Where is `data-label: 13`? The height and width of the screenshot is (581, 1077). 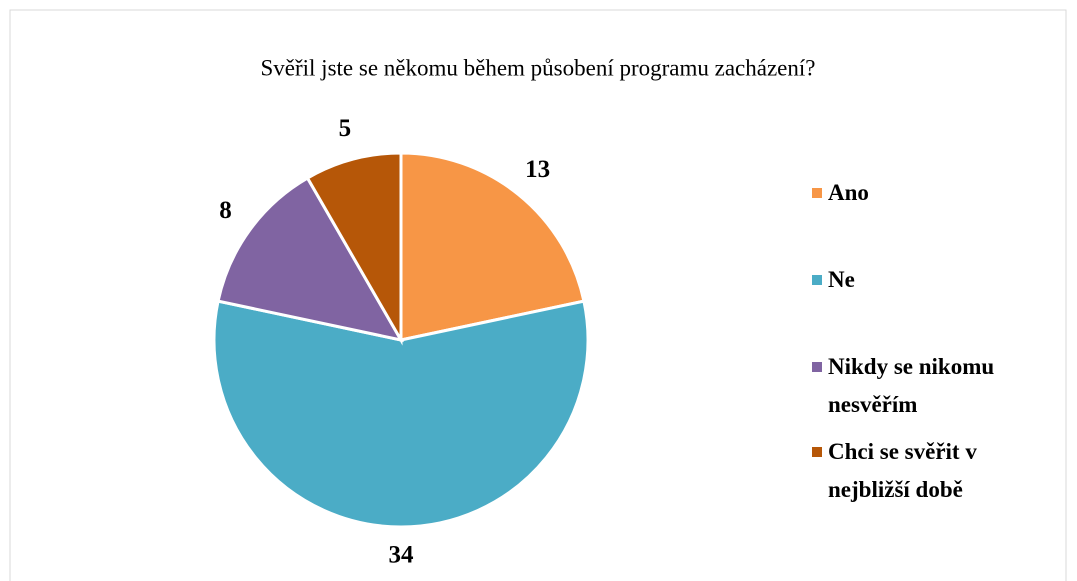 data-label: 13 is located at coordinates (537, 169).